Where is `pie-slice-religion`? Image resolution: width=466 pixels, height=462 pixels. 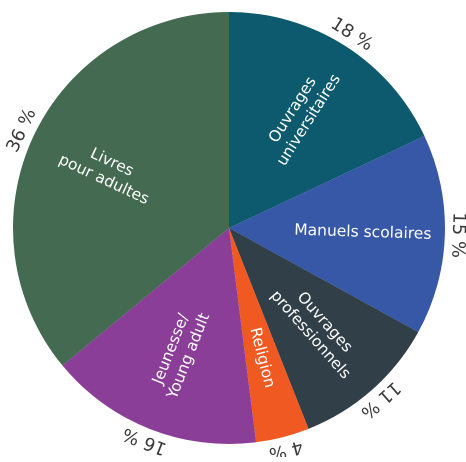
pie-slice-religion is located at coordinates (269, 335).